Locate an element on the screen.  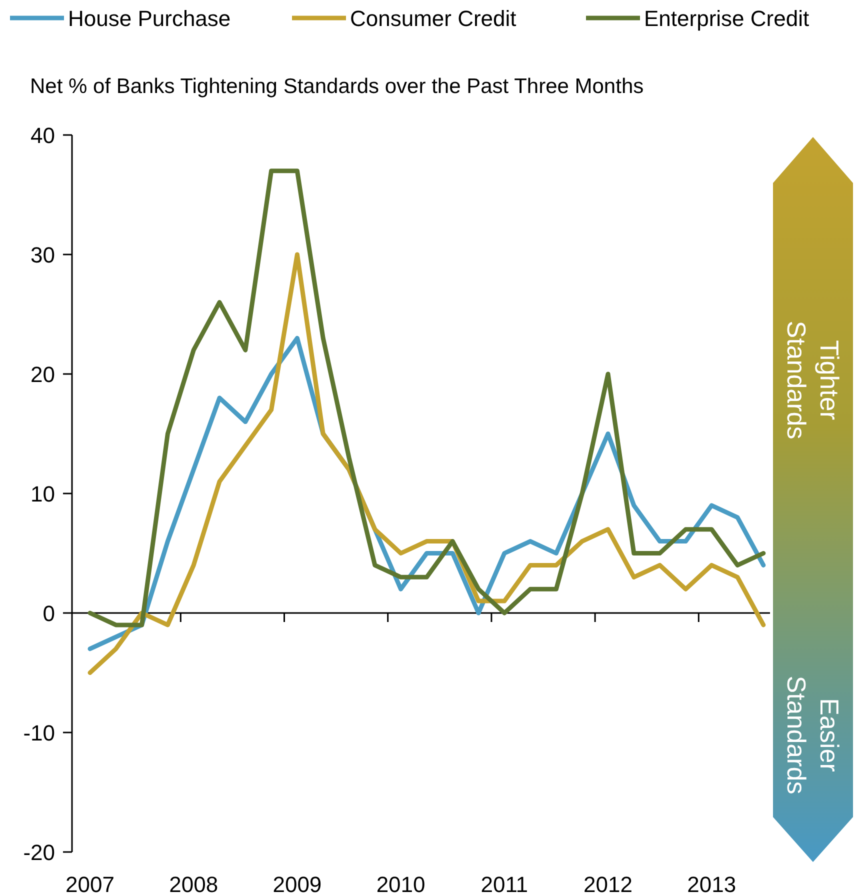
x-tick-label: 2013 is located at coordinates (711, 884).